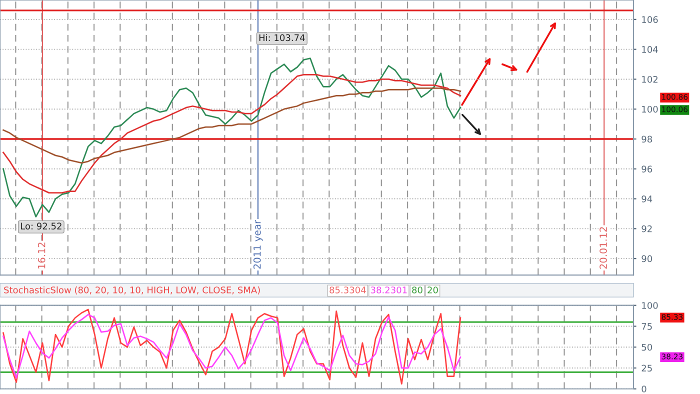  I want to click on x-tick-label: 20.01.12, so click(603, 248).